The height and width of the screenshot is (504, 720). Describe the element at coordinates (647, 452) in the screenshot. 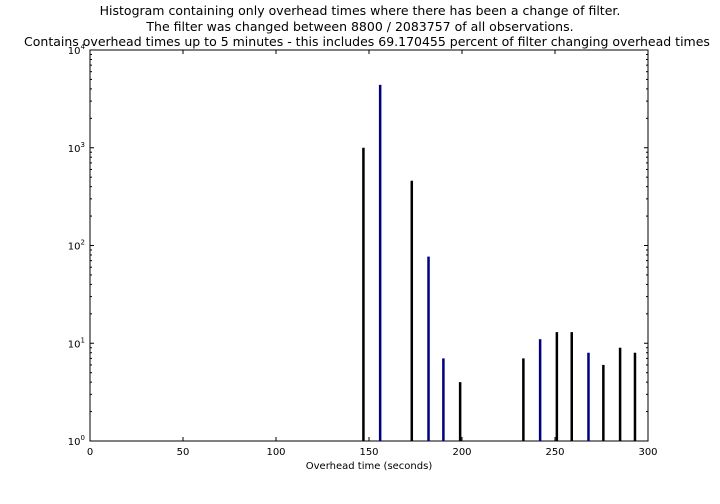

I see `x-tick-label: 300` at that location.